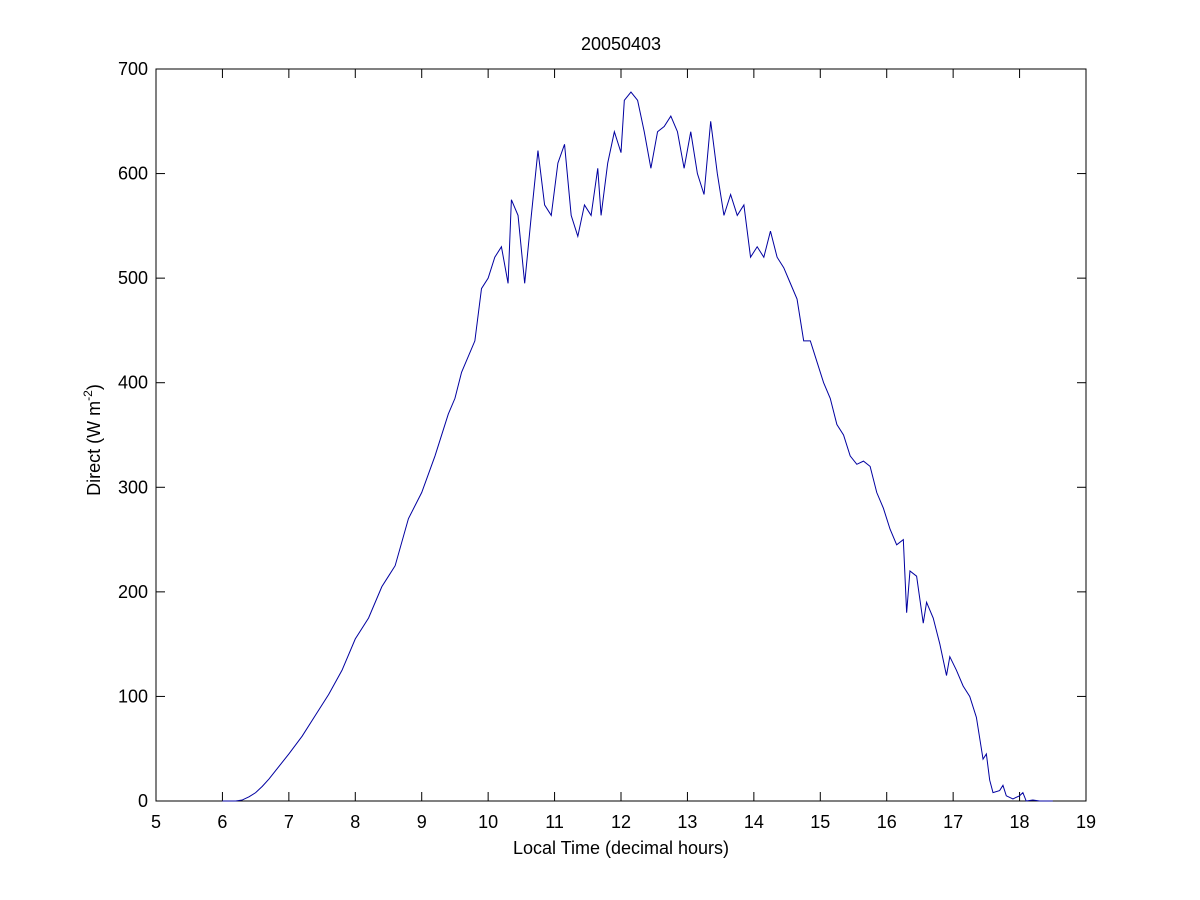  What do you see at coordinates (422, 822) in the screenshot?
I see `x-tick-label: 9` at bounding box center [422, 822].